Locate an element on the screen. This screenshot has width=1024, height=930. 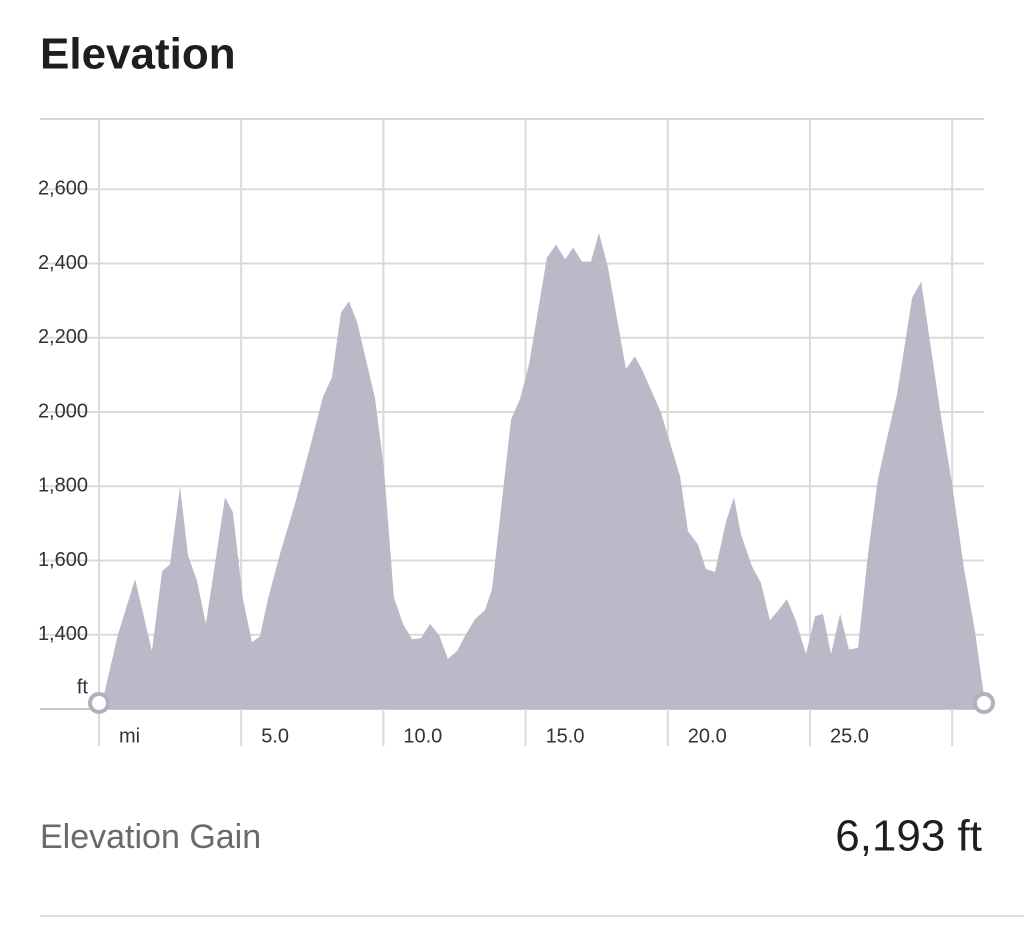
x-tick-label: mi is located at coordinates (129, 736).